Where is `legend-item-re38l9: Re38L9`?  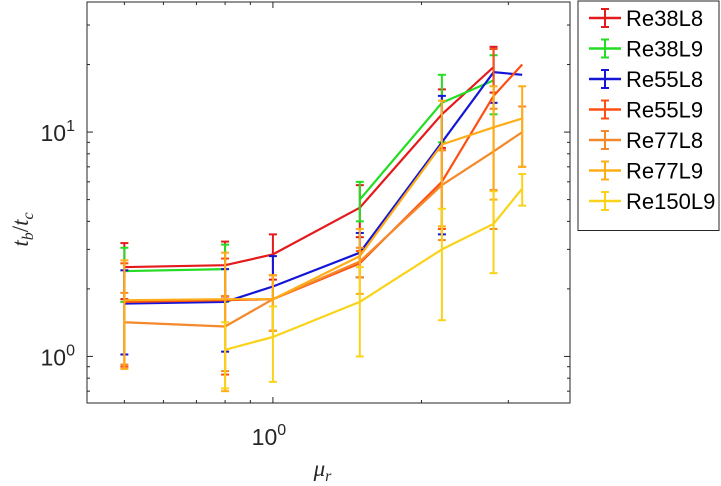 legend-item-re38l9: Re38L9 is located at coordinates (646, 49).